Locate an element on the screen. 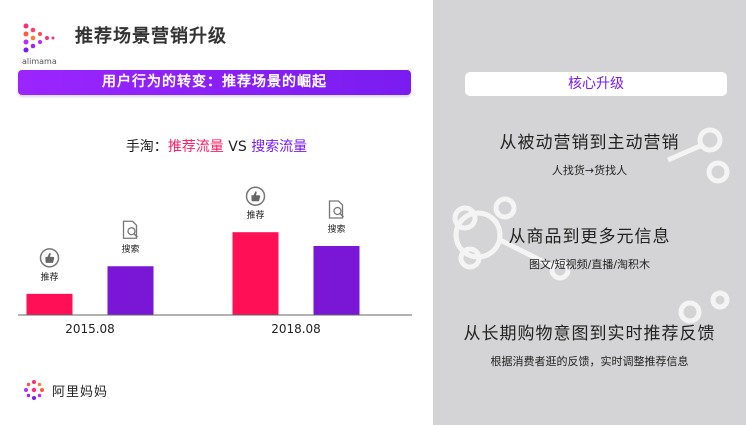 This screenshot has width=746, height=425. x-tick-label-0: 2015.08 is located at coordinates (90, 329).